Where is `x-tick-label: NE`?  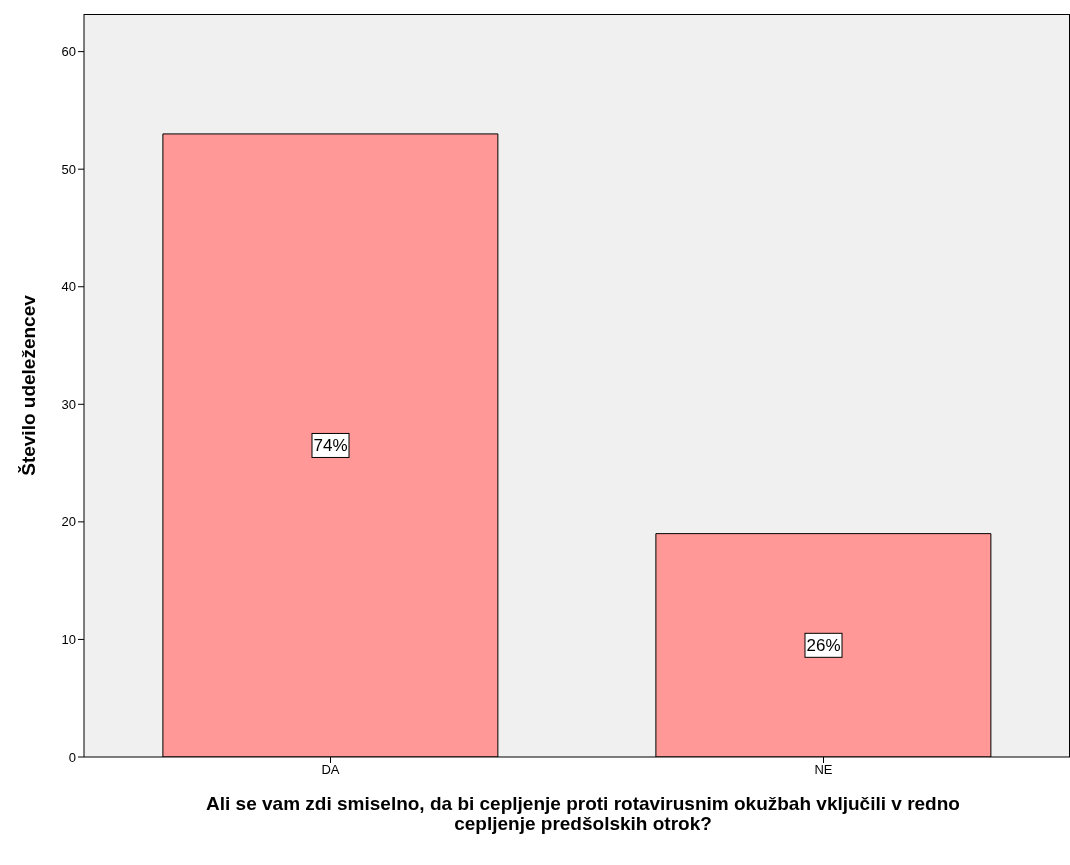 x-tick-label: NE is located at coordinates (823, 770).